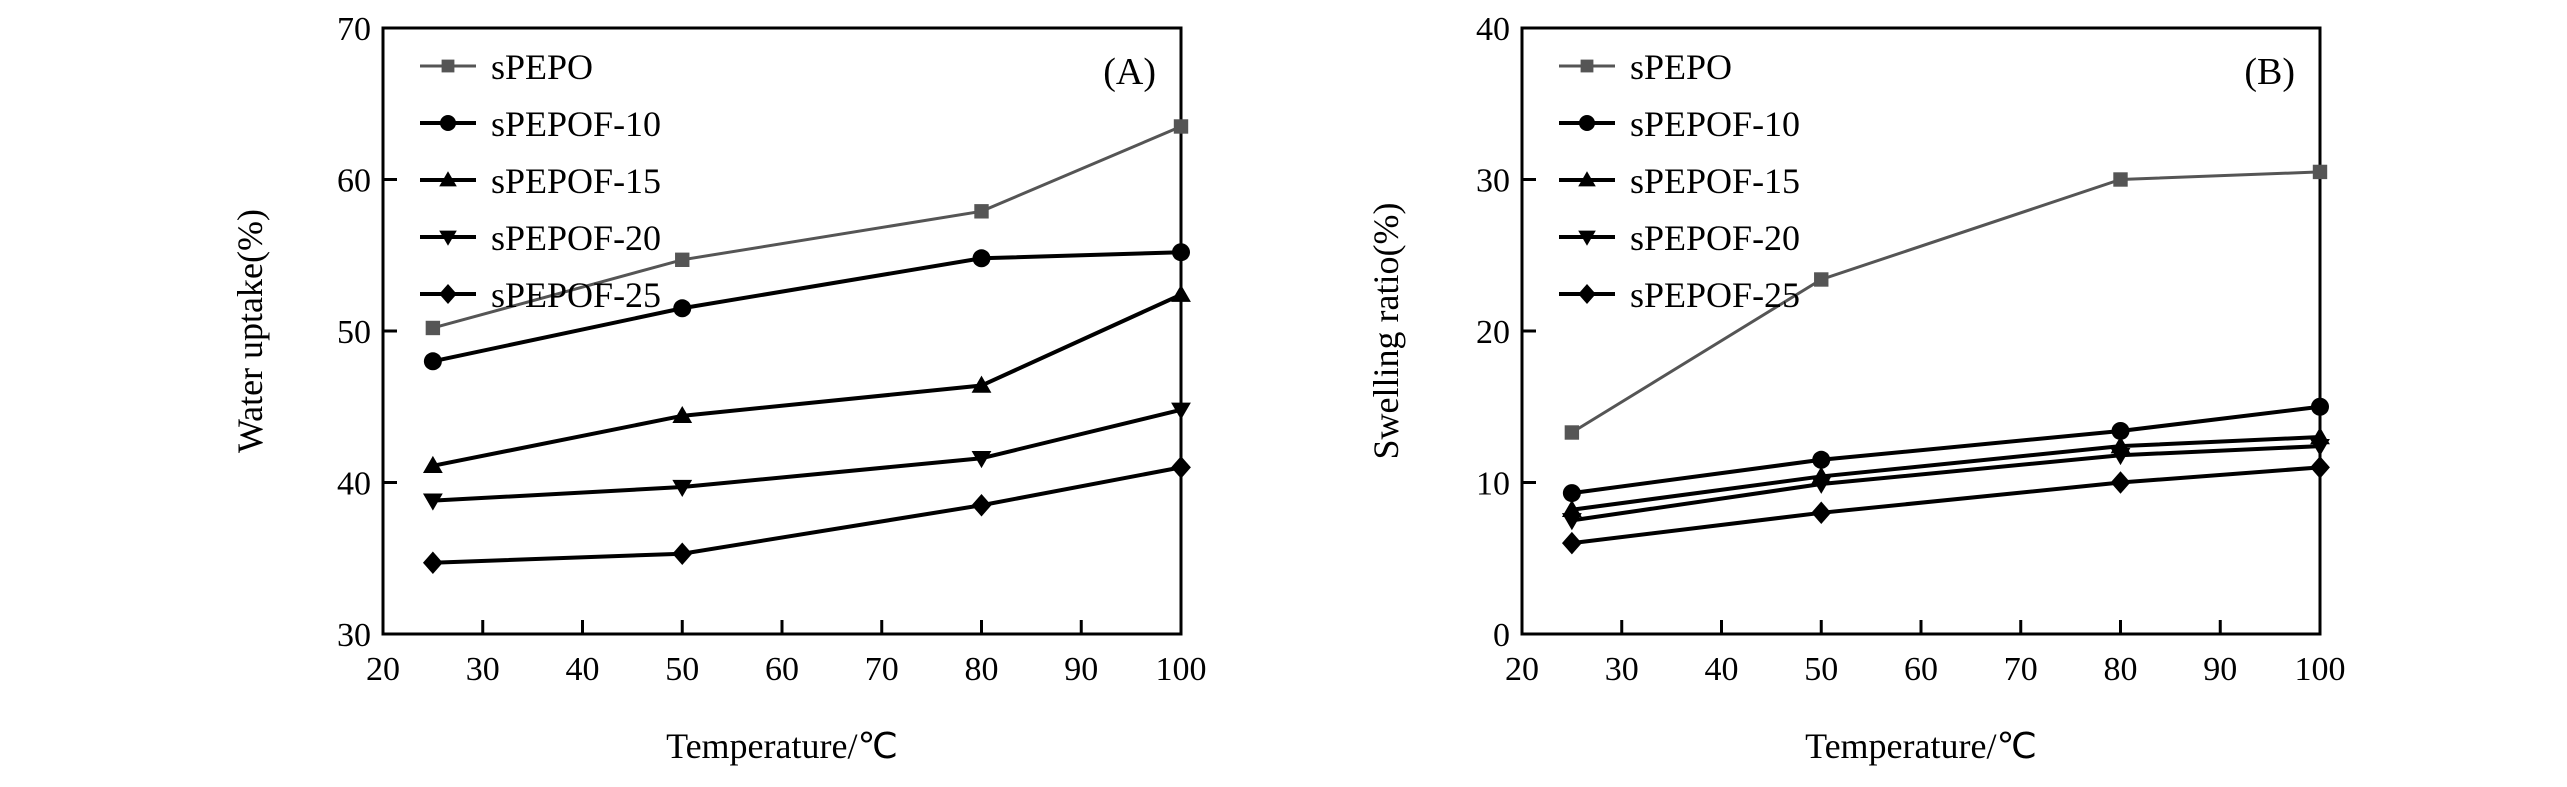  Describe the element at coordinates (2269, 72) in the screenshot. I see `panel-label: (B)` at that location.